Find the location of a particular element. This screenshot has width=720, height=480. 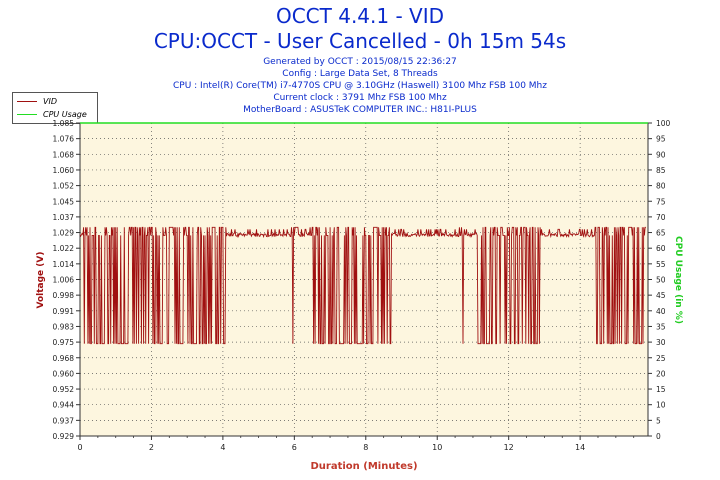

legend-item-cpu-usage: CPU Usage is located at coordinates (52, 114).